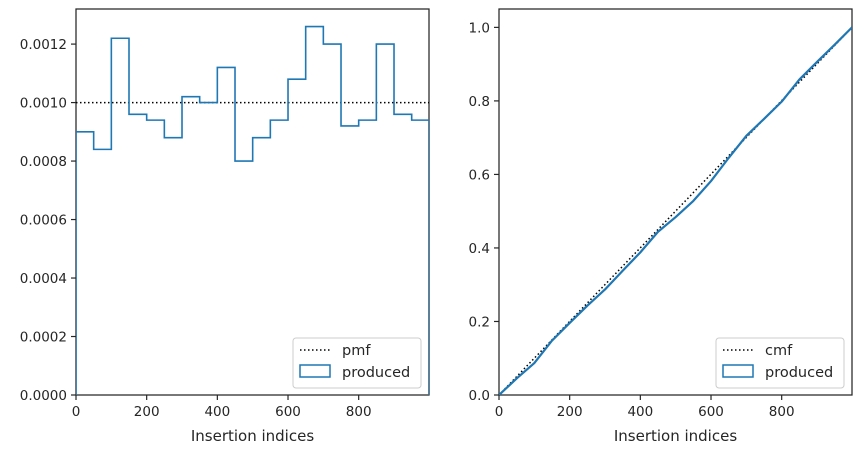 Image resolution: width=861 pixels, height=453 pixels. Describe the element at coordinates (779, 351) in the screenshot. I see `legend-cmf-label: cmf` at that location.